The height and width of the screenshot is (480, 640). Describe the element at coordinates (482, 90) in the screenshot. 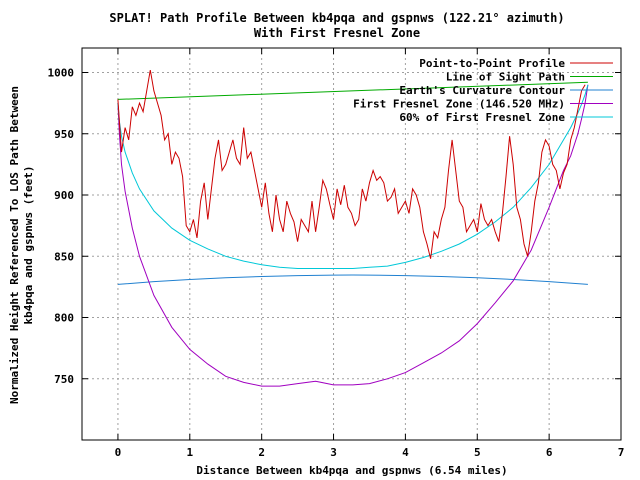

I see `legend-label: Earth's Curvature Contour` at that location.